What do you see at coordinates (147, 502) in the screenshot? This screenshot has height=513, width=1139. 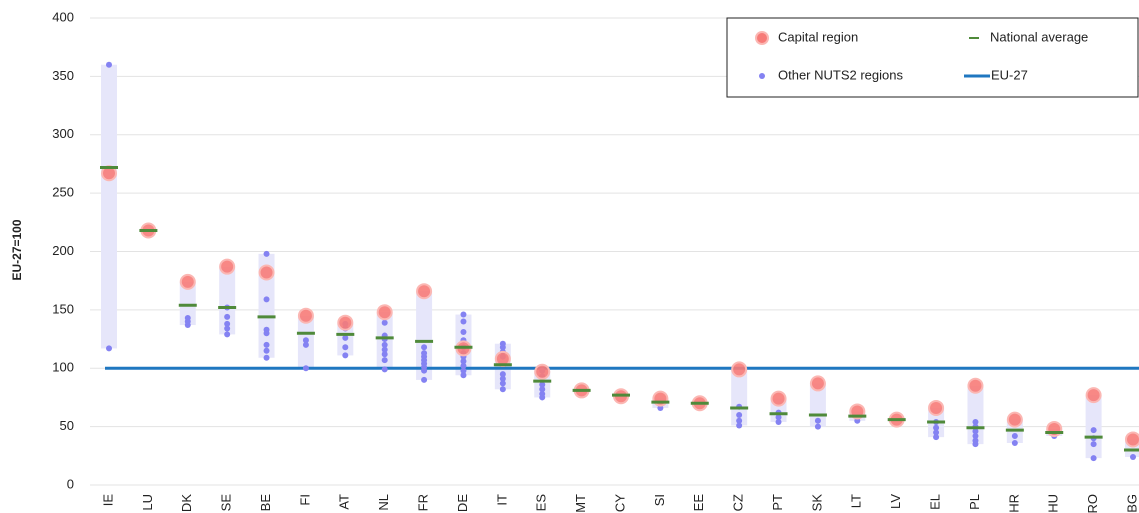 I see `x-tick-label: LU` at bounding box center [147, 502].